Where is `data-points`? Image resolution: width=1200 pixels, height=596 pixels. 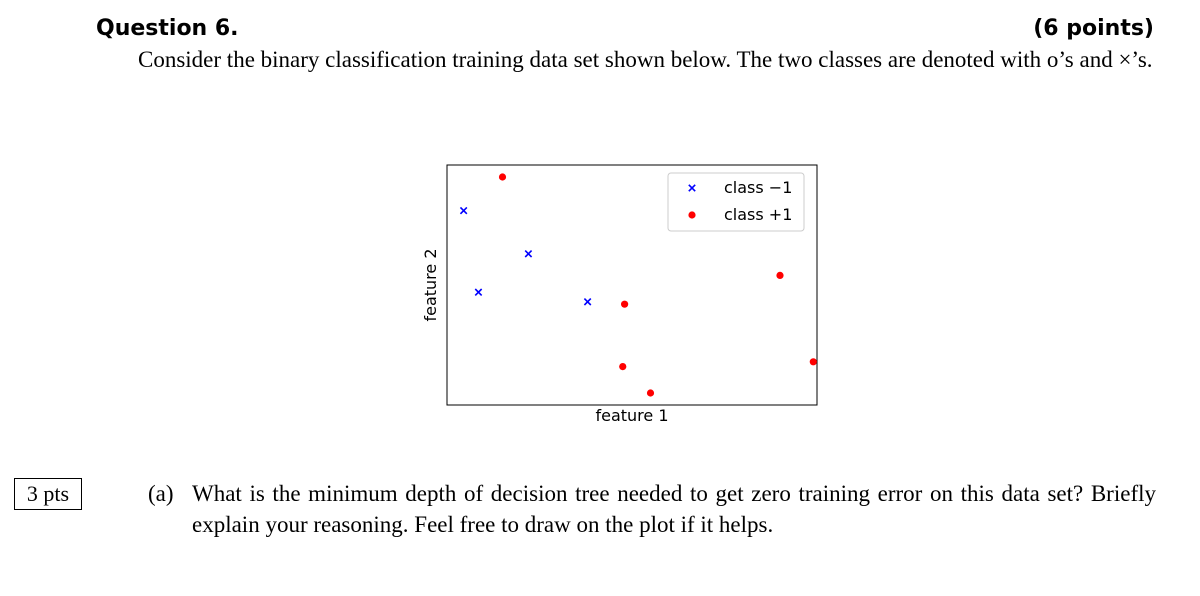 data-points is located at coordinates (638, 285).